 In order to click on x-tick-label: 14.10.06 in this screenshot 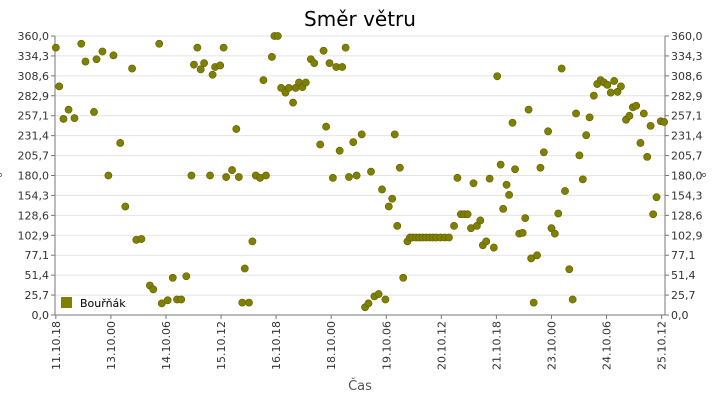, I will do `click(166, 345)`.